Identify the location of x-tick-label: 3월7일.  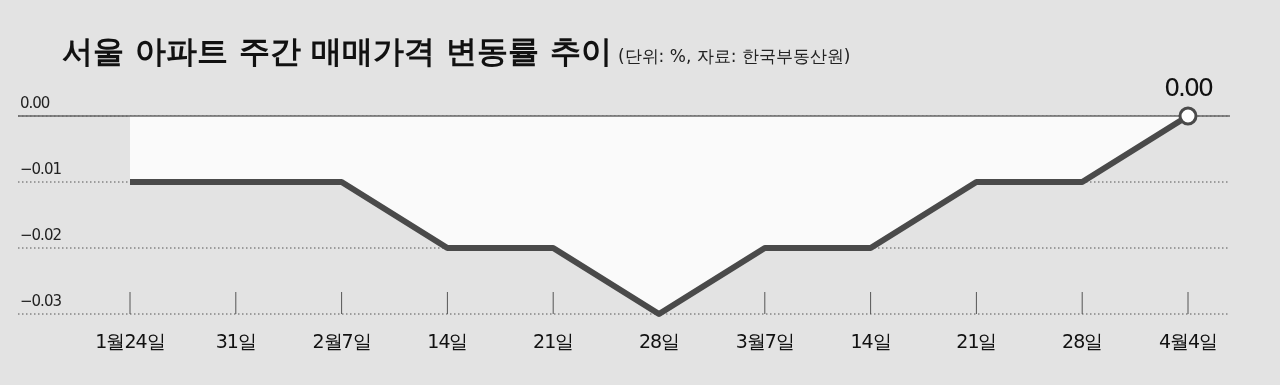
(764, 341).